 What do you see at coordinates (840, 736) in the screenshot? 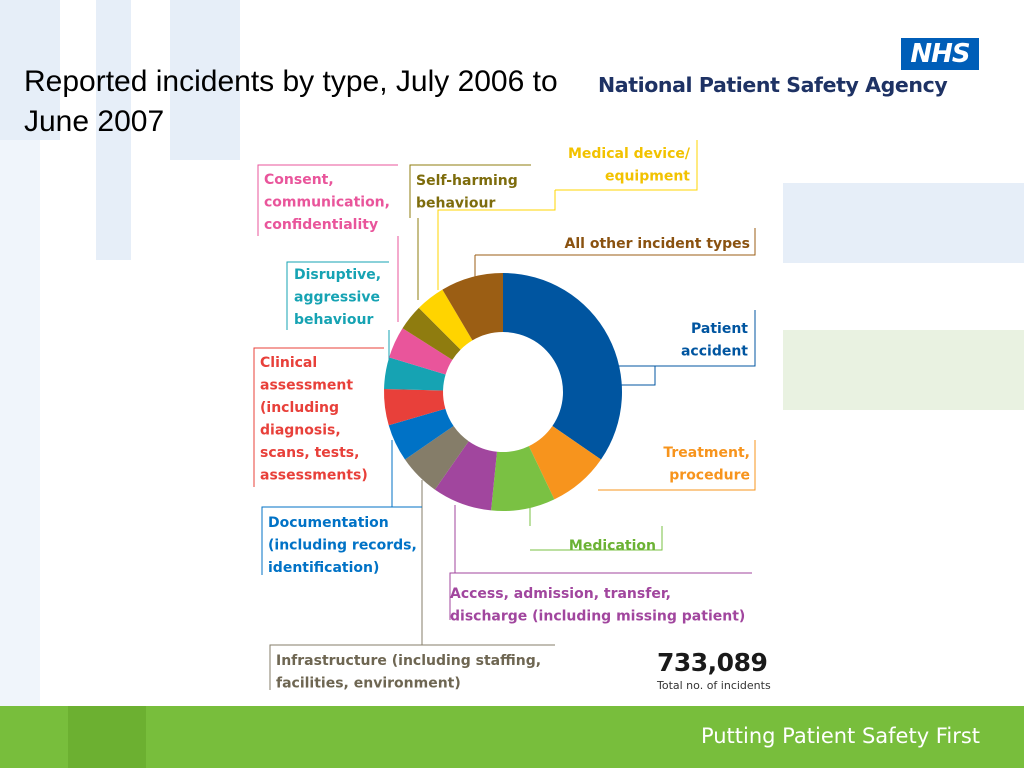
I see `footer-tagline: Putting Patient Safety First` at bounding box center [840, 736].